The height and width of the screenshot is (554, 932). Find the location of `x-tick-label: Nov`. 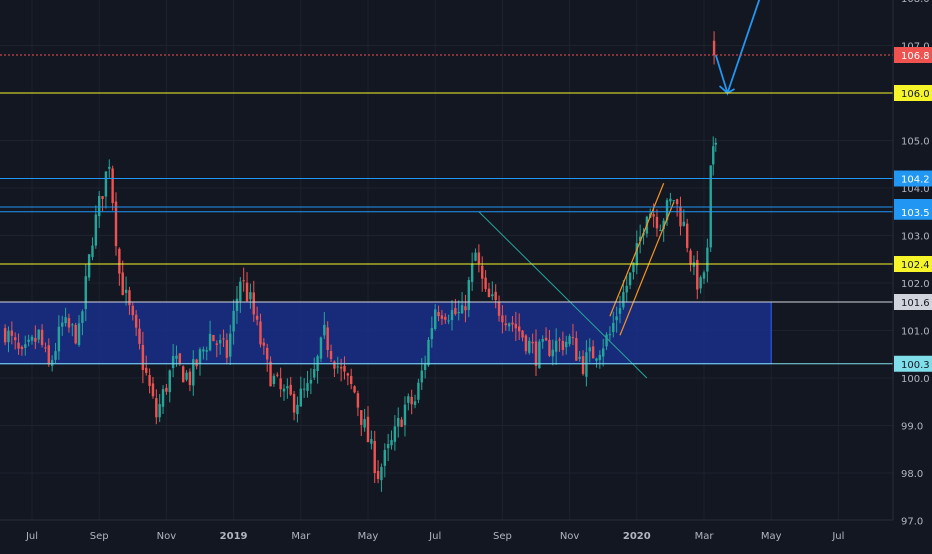

x-tick-label: Nov is located at coordinates (167, 536).